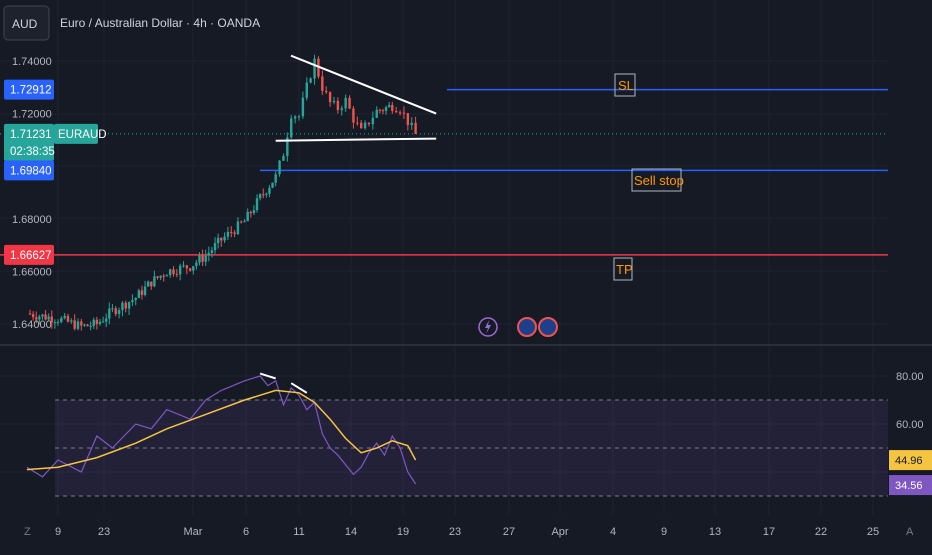 The height and width of the screenshot is (555, 932). I want to click on tp-price-text: 1.66627, so click(31, 256).